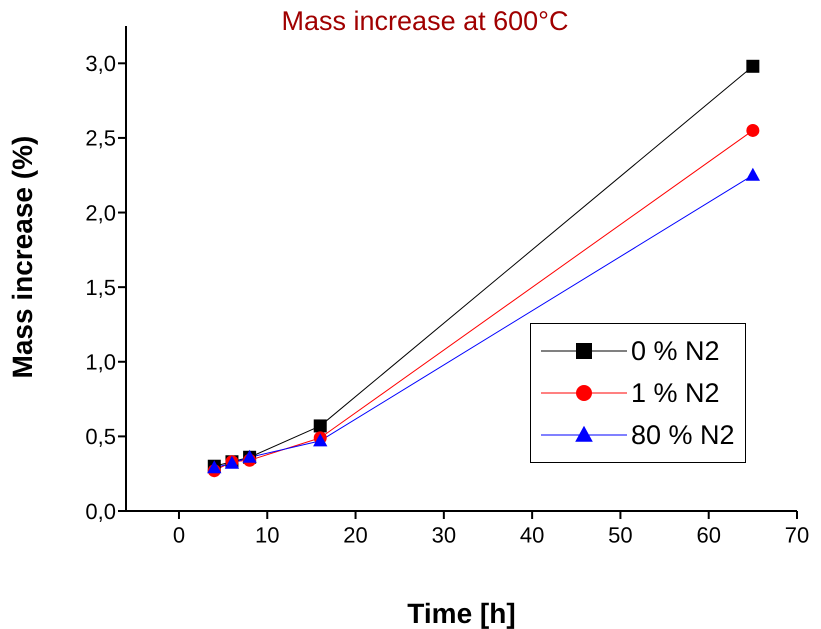 This screenshot has height=629, width=821. What do you see at coordinates (100, 287) in the screenshot?
I see `y-tick-label: 1,5` at bounding box center [100, 287].